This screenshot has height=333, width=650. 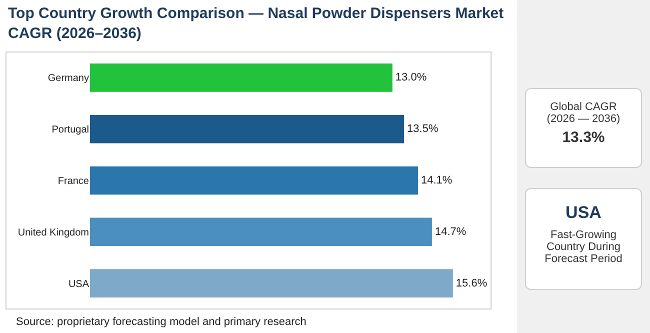 I want to click on y-tick-label: United Kingdom, so click(x=53, y=232).